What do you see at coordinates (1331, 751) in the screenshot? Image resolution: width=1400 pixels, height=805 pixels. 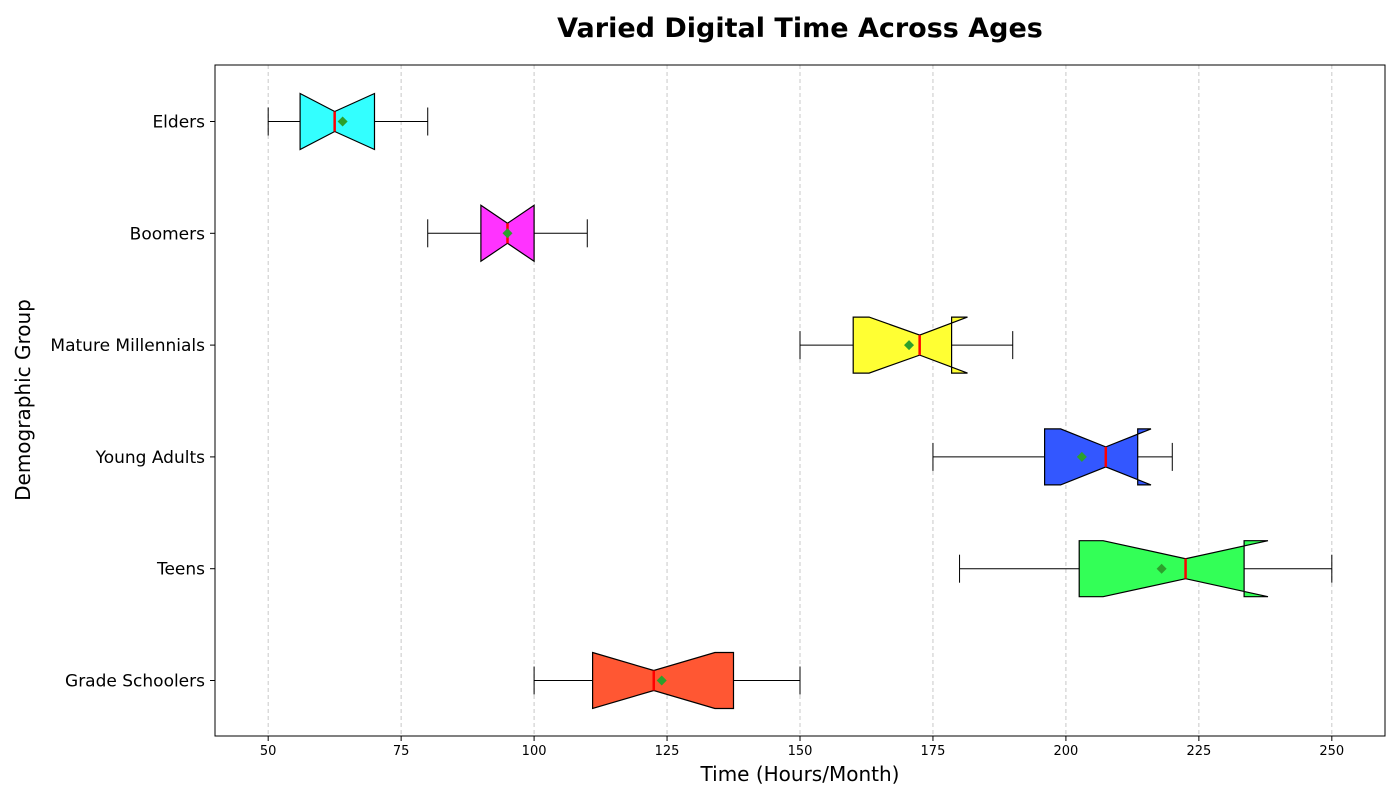 I see `x-tick-label: 250` at bounding box center [1331, 751].